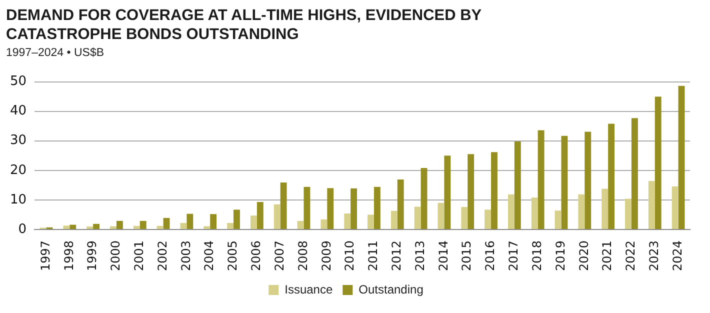 This screenshot has width=710, height=313. What do you see at coordinates (18, 140) in the screenshot?
I see `y-tick-label: 30` at bounding box center [18, 140].